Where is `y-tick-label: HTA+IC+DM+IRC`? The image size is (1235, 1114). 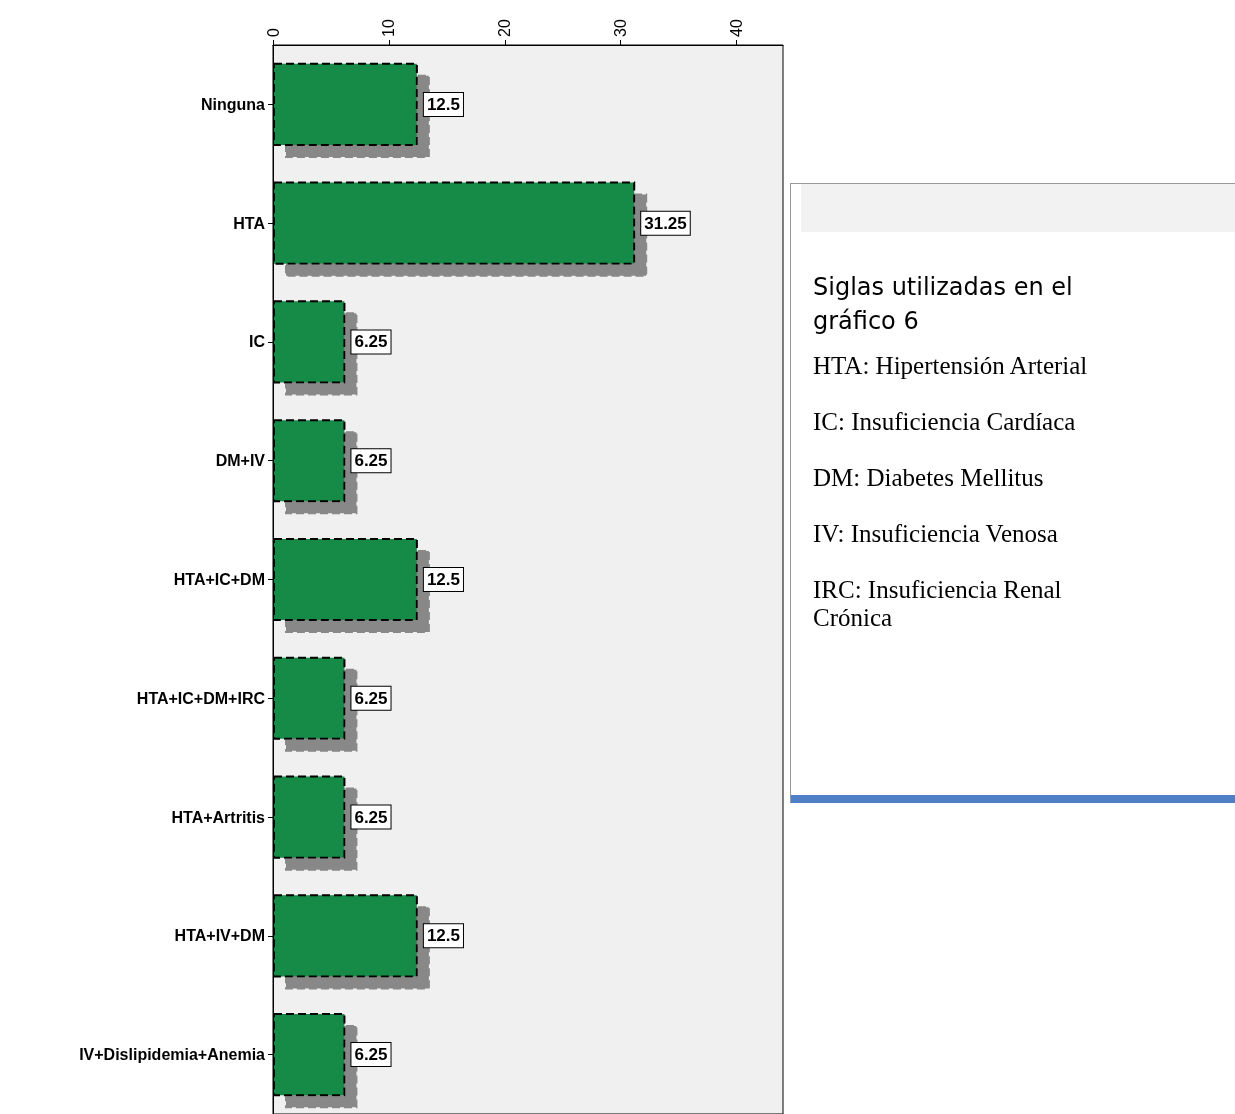
y-tick-label: HTA+IC+DM+IRC is located at coordinates (201, 698).